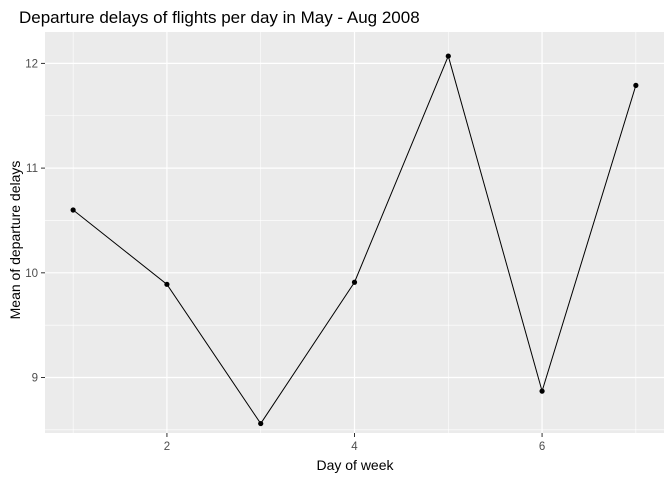  What do you see at coordinates (31, 64) in the screenshot?
I see `y-tick-label: 12` at bounding box center [31, 64].